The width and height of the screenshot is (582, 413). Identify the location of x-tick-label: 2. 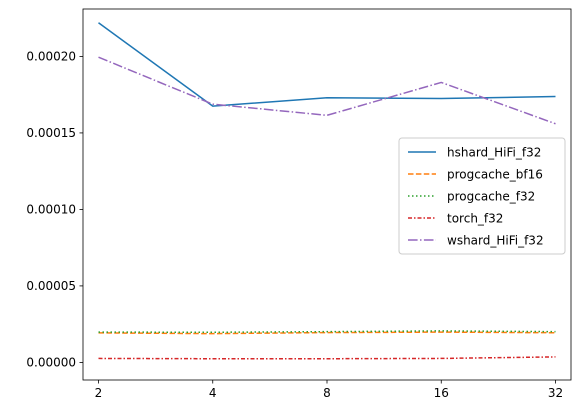
(99, 393).